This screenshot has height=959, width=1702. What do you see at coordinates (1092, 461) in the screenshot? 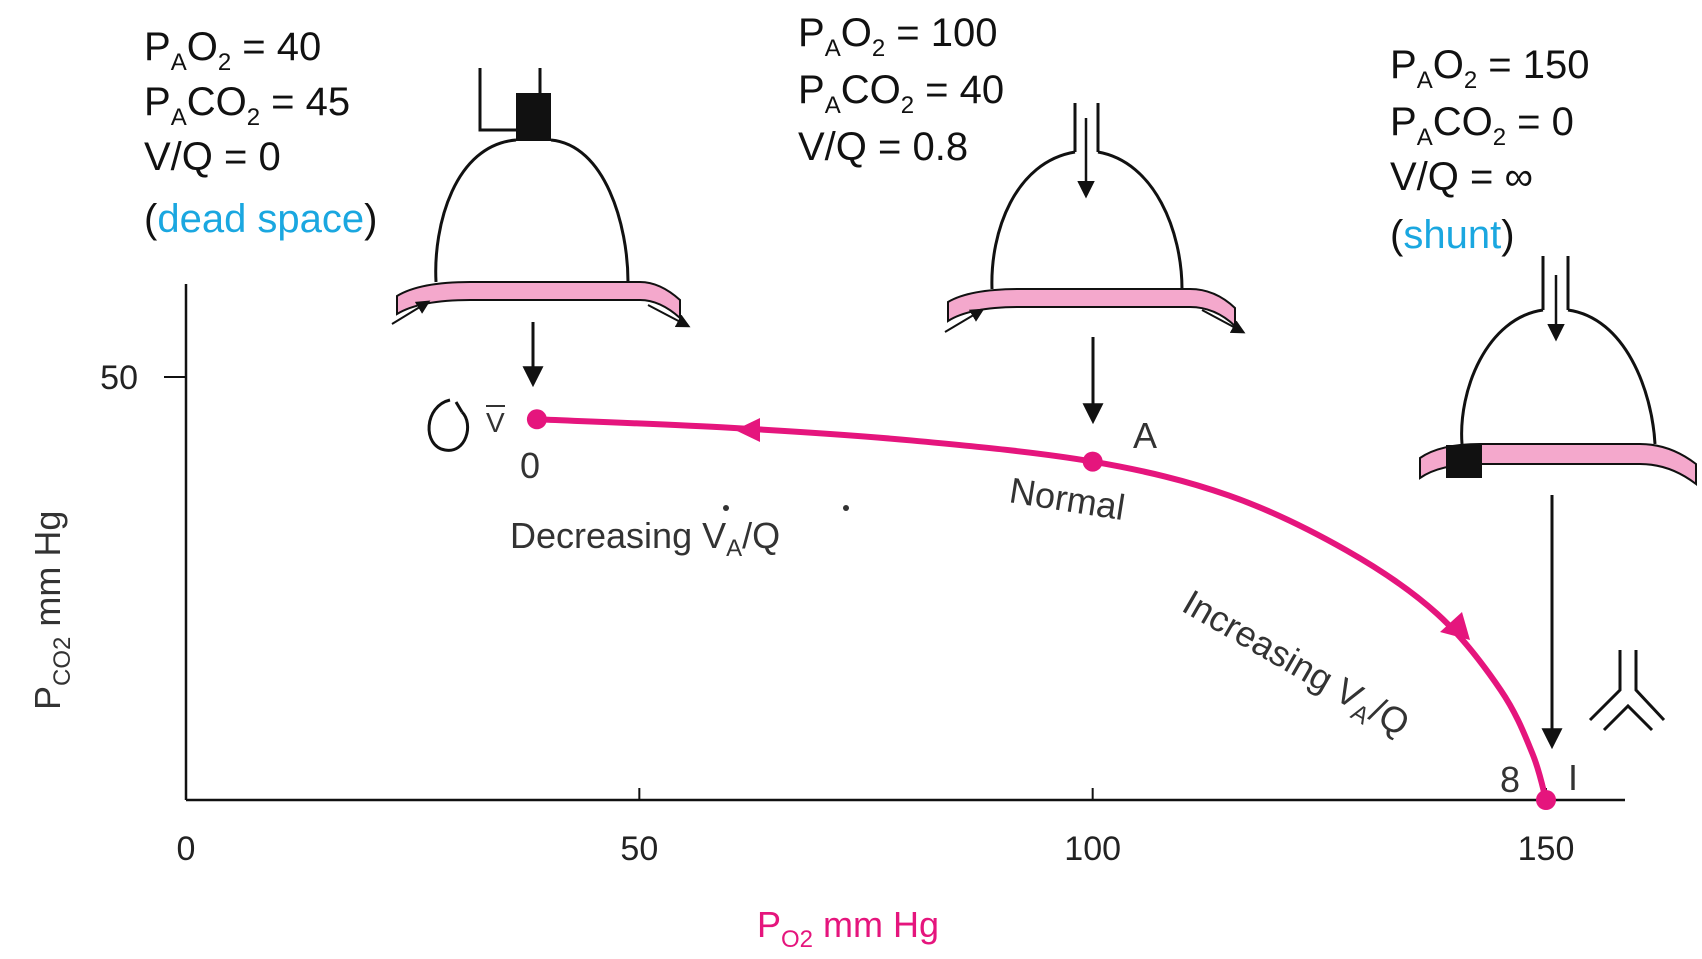
I see `curve-point-a` at bounding box center [1092, 461].